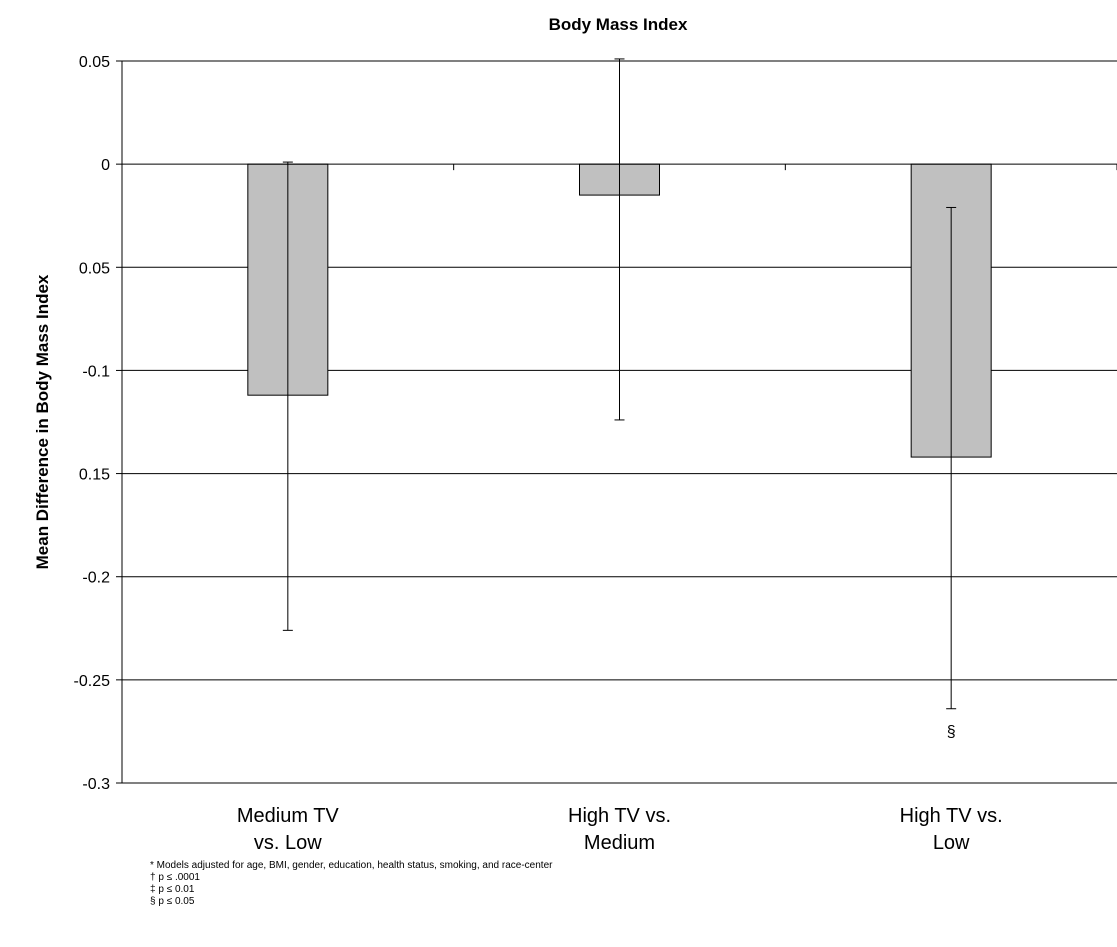 The height and width of the screenshot is (947, 1117). What do you see at coordinates (172, 889) in the screenshot?
I see `footnote-double-dagger: ‡ p ≤ 0.01` at bounding box center [172, 889].